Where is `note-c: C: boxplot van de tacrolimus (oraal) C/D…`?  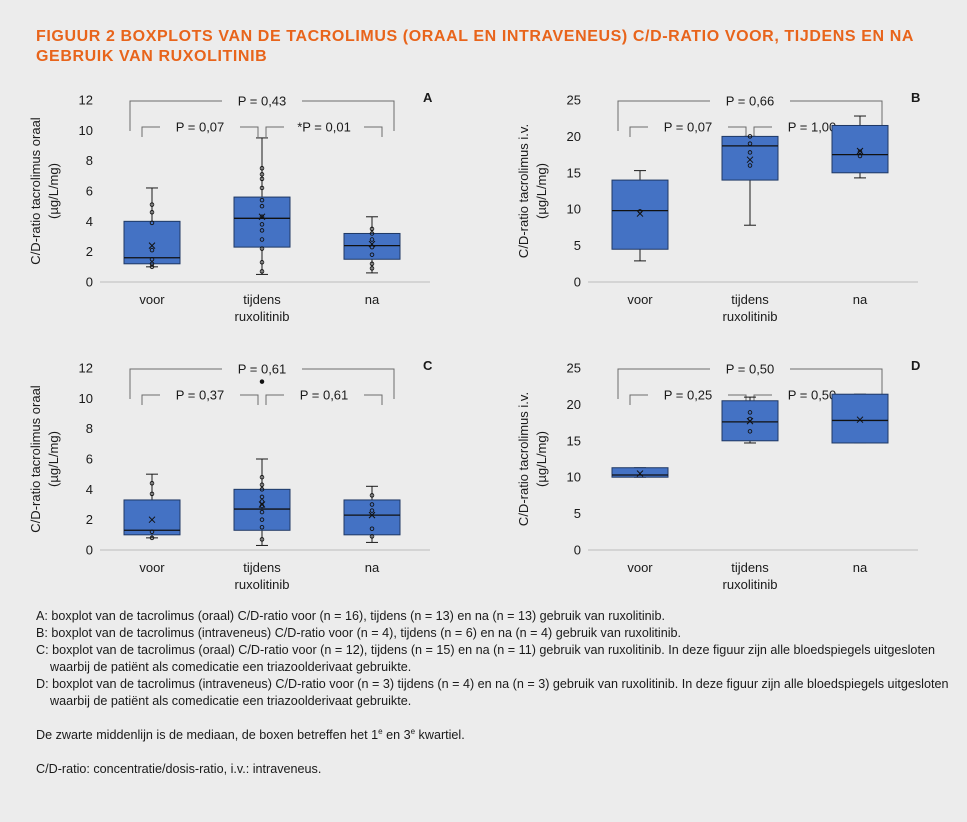 note-c: C: boxplot van de tacrolimus (oraal) C/D… is located at coordinates (485, 658).